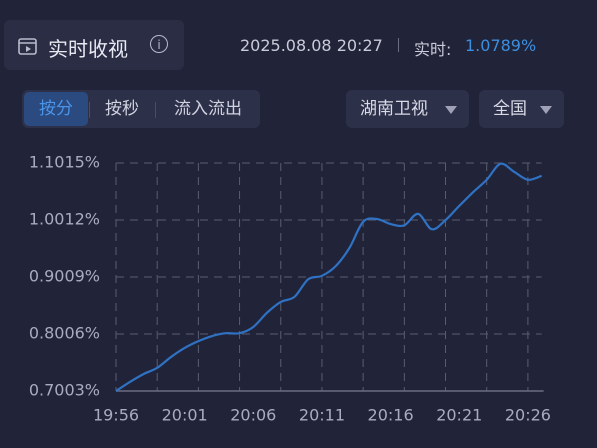 This screenshot has height=448, width=597. What do you see at coordinates (311, 45) in the screenshot?
I see `timestamp: 2025.08.08 20:27` at bounding box center [311, 45].